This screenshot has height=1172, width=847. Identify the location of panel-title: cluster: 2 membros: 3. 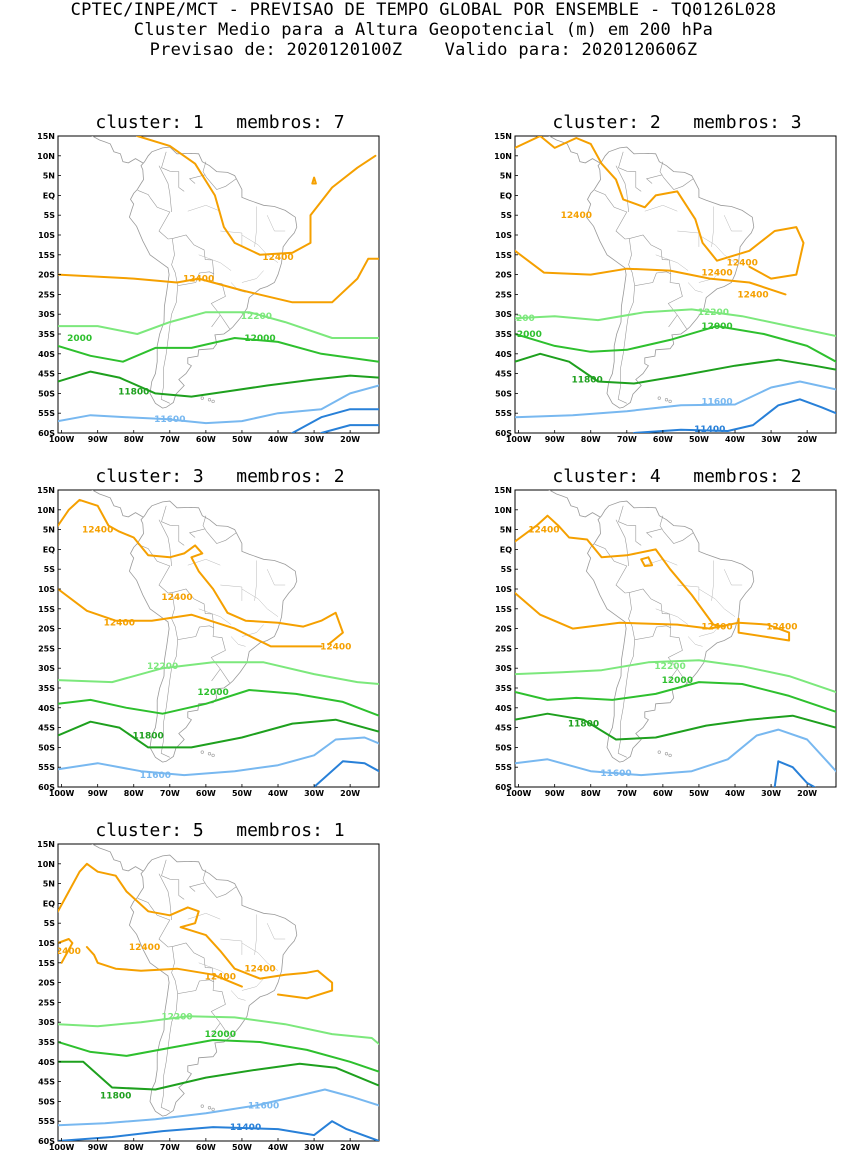
(677, 122).